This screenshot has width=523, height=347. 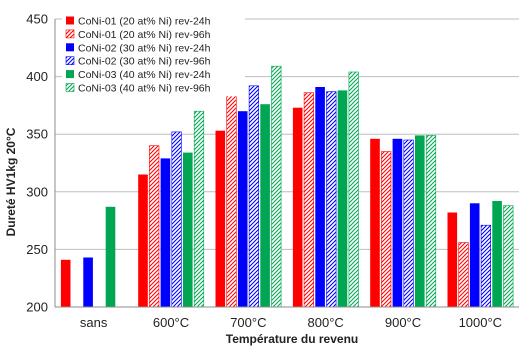 I want to click on legend-background, so click(x=153, y=54).